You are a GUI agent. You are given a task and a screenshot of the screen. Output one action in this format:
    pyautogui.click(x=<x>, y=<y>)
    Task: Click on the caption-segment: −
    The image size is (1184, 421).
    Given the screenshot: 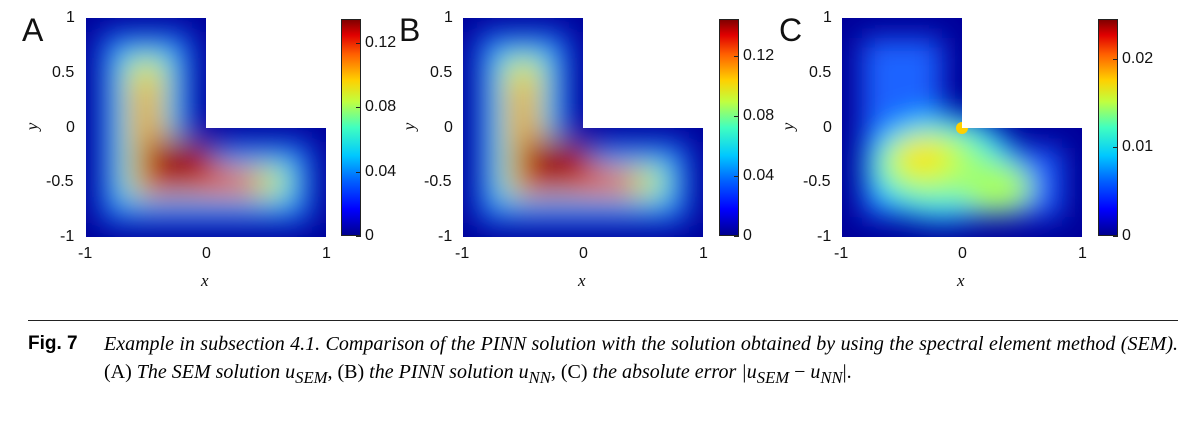 What is the action you would take?
    pyautogui.click(x=800, y=372)
    